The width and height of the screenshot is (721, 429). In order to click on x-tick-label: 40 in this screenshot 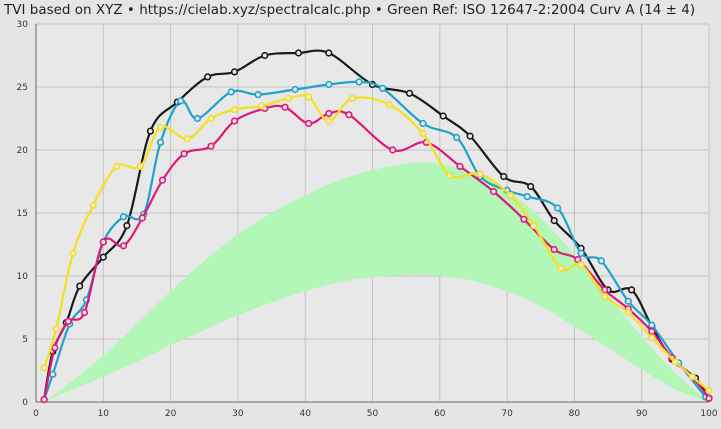, I will do `click(305, 414)`.